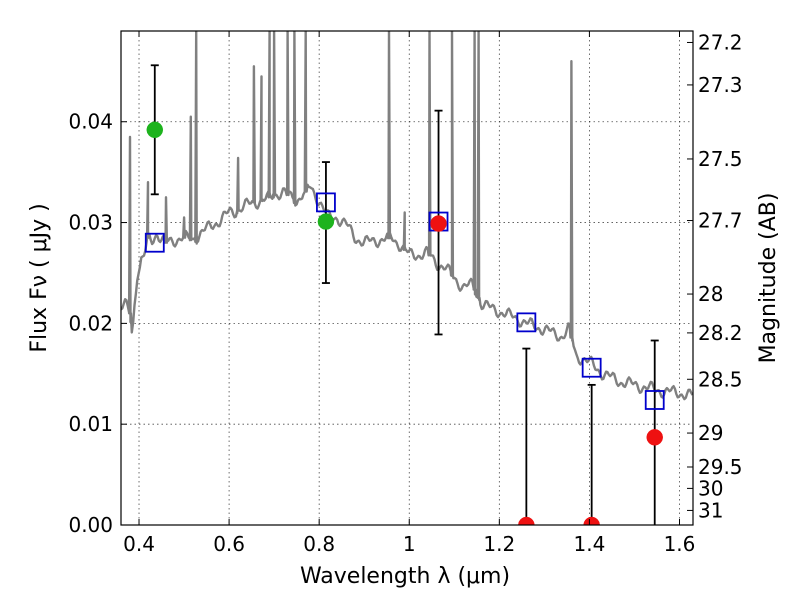  I want to click on y-tick-label: 0.03, so click(90, 223).